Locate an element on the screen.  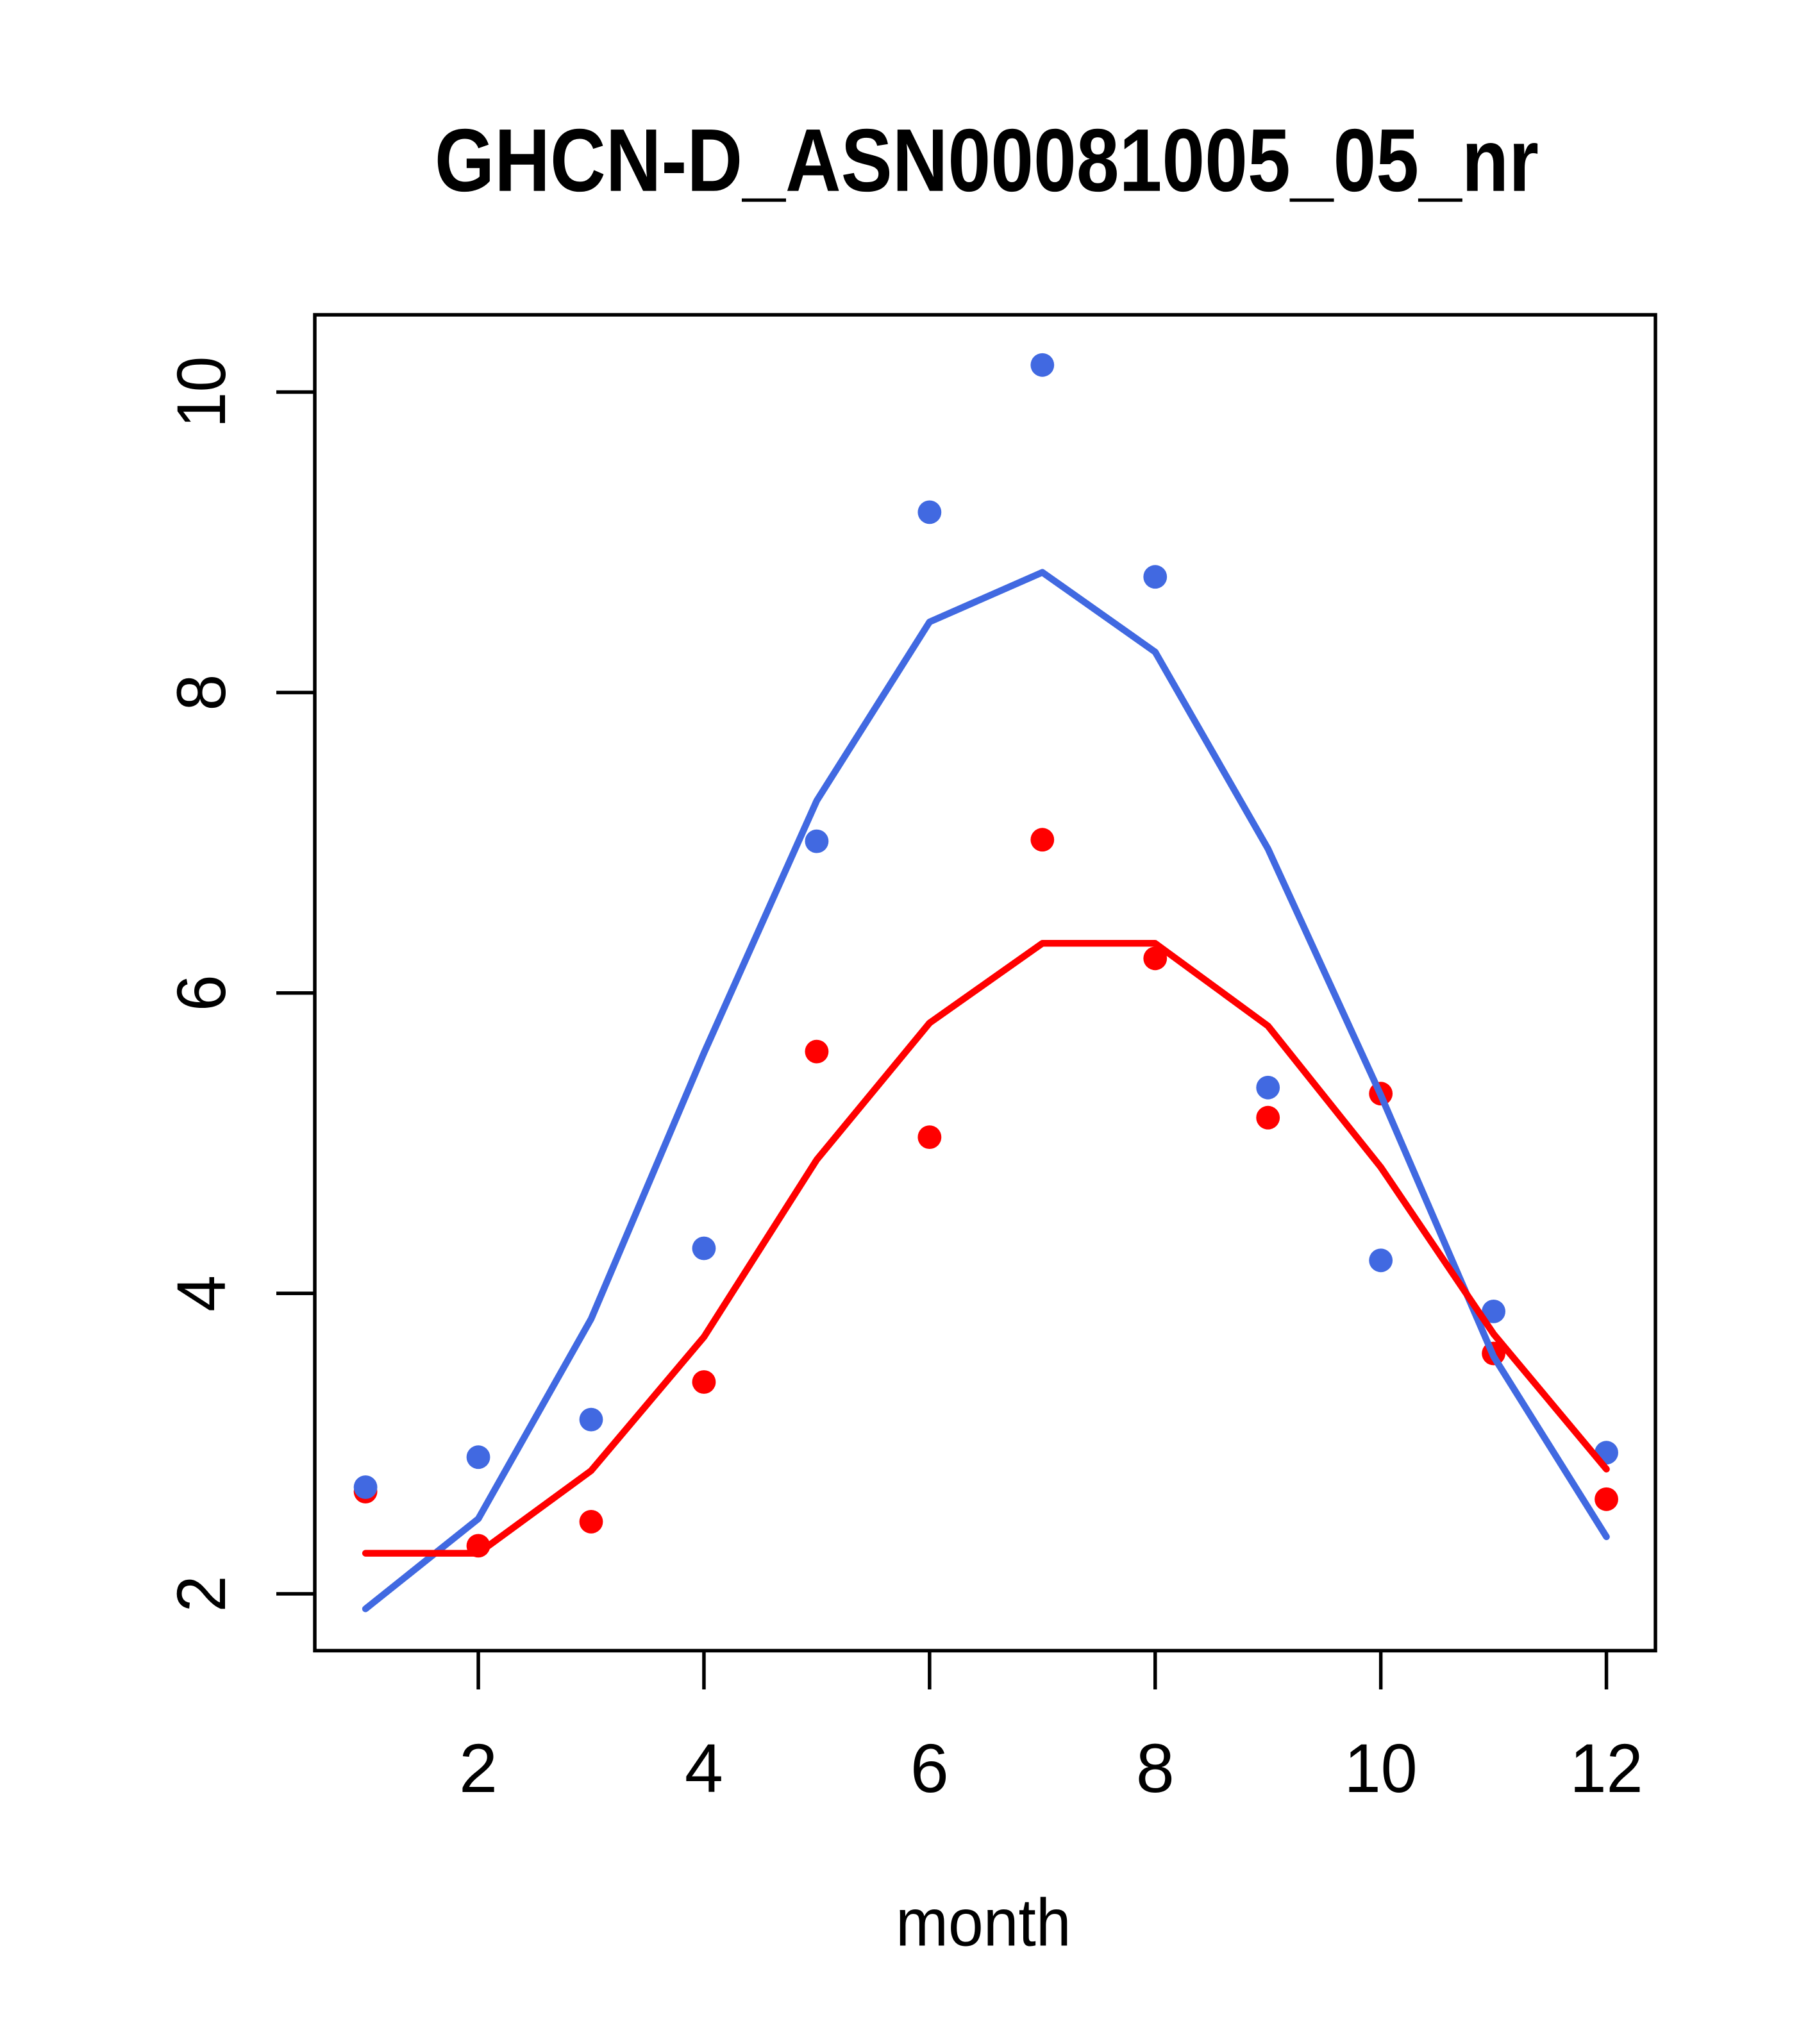
svg-text: month is located at coordinates (984, 1922).